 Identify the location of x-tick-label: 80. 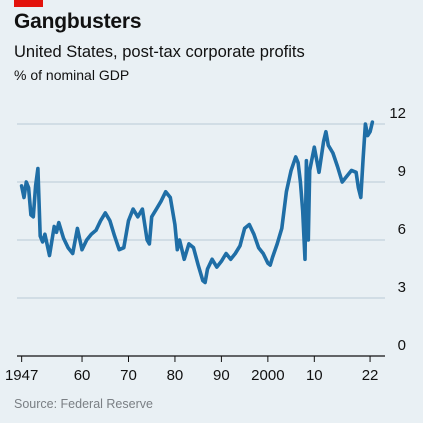
(175, 375).